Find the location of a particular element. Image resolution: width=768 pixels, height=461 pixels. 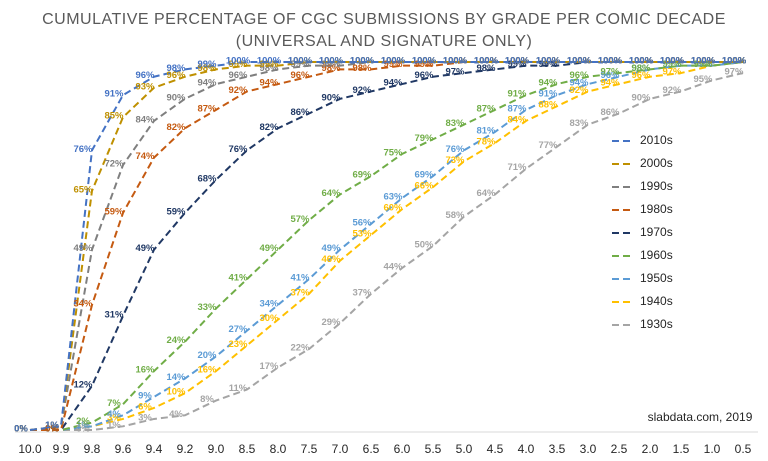

x-tick-label: 6.5 is located at coordinates (371, 449).